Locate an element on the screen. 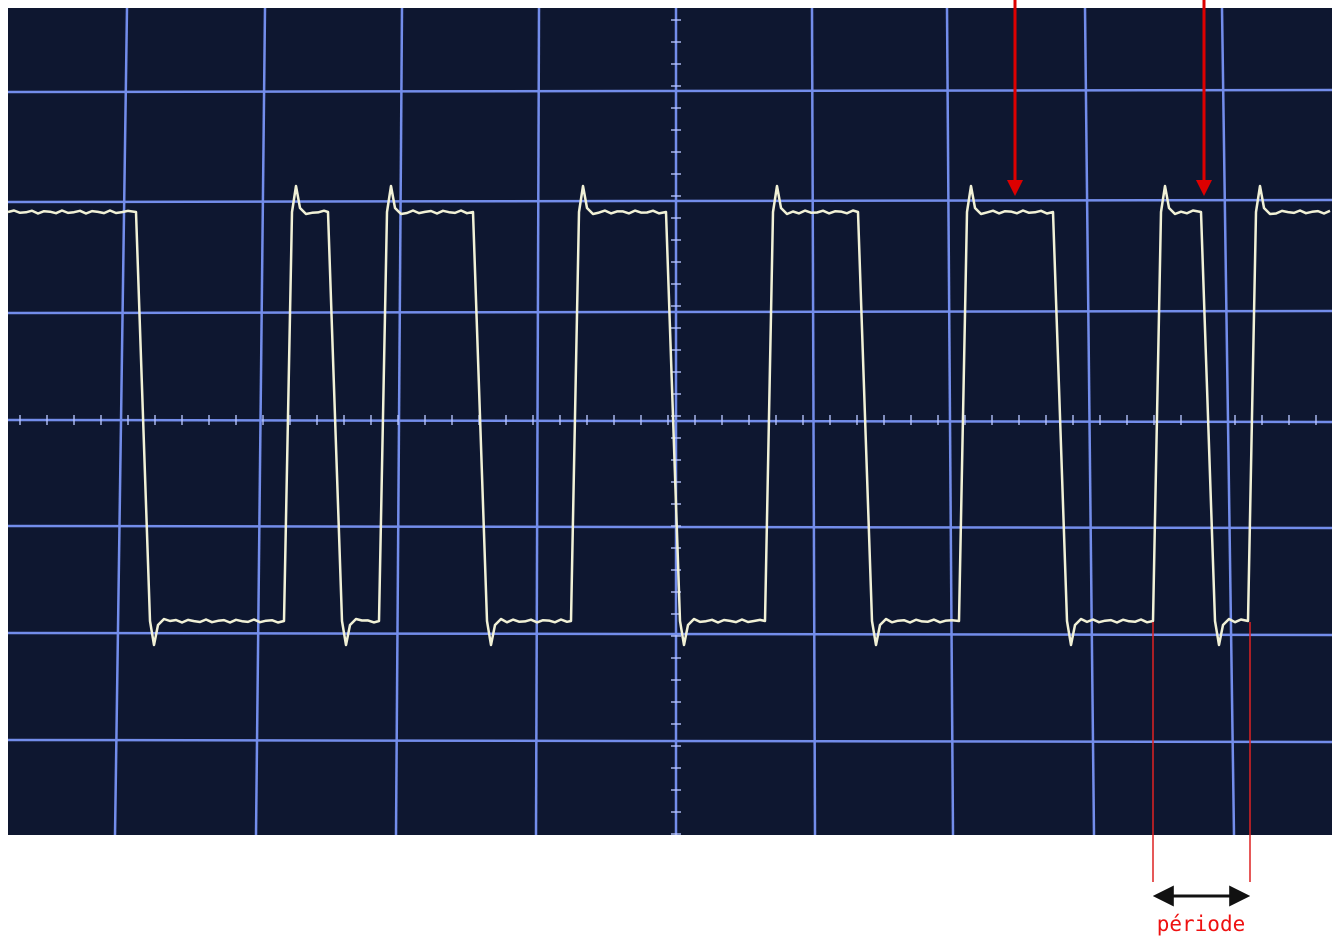  grid-line-vertical is located at coordinates (121, 421).